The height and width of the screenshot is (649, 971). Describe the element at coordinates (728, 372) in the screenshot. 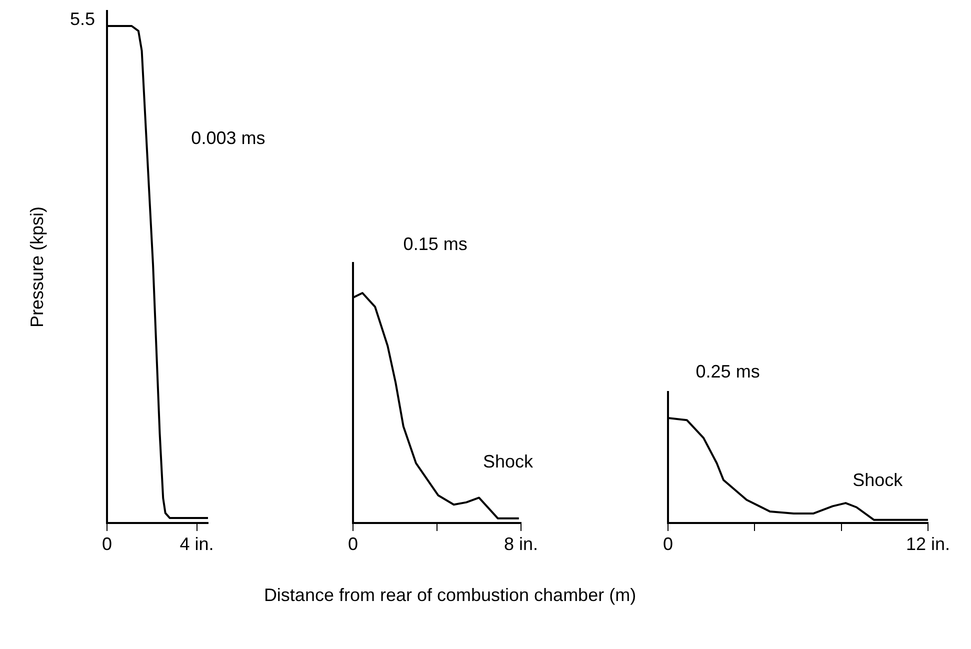

I see `chart-title: 0.25 ms` at that location.